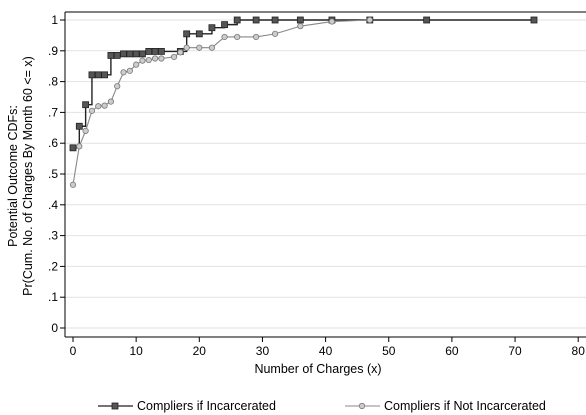  I want to click on y-tick-label: .4, so click(53, 205).